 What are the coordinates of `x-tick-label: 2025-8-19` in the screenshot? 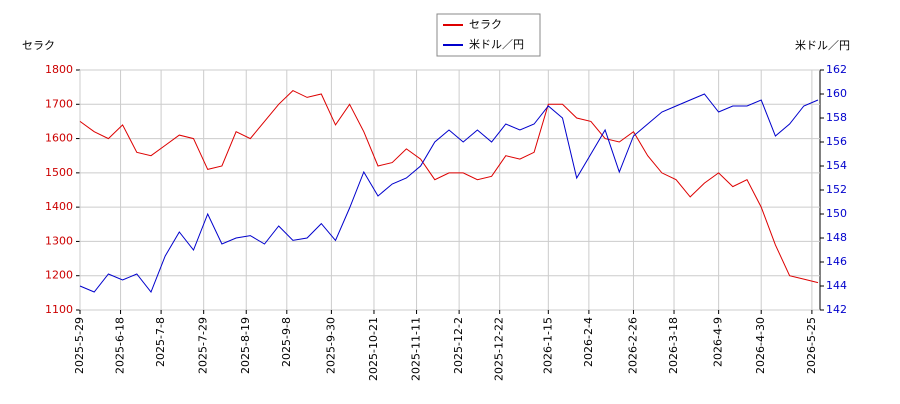 It's located at (245, 345).